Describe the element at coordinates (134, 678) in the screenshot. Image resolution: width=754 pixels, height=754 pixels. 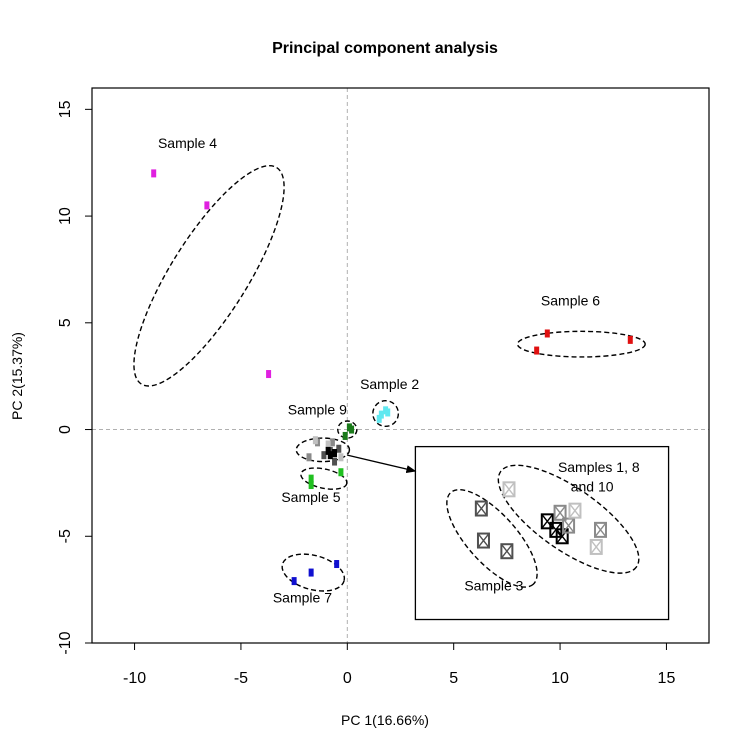
I see `x-tick-label: -10` at that location.